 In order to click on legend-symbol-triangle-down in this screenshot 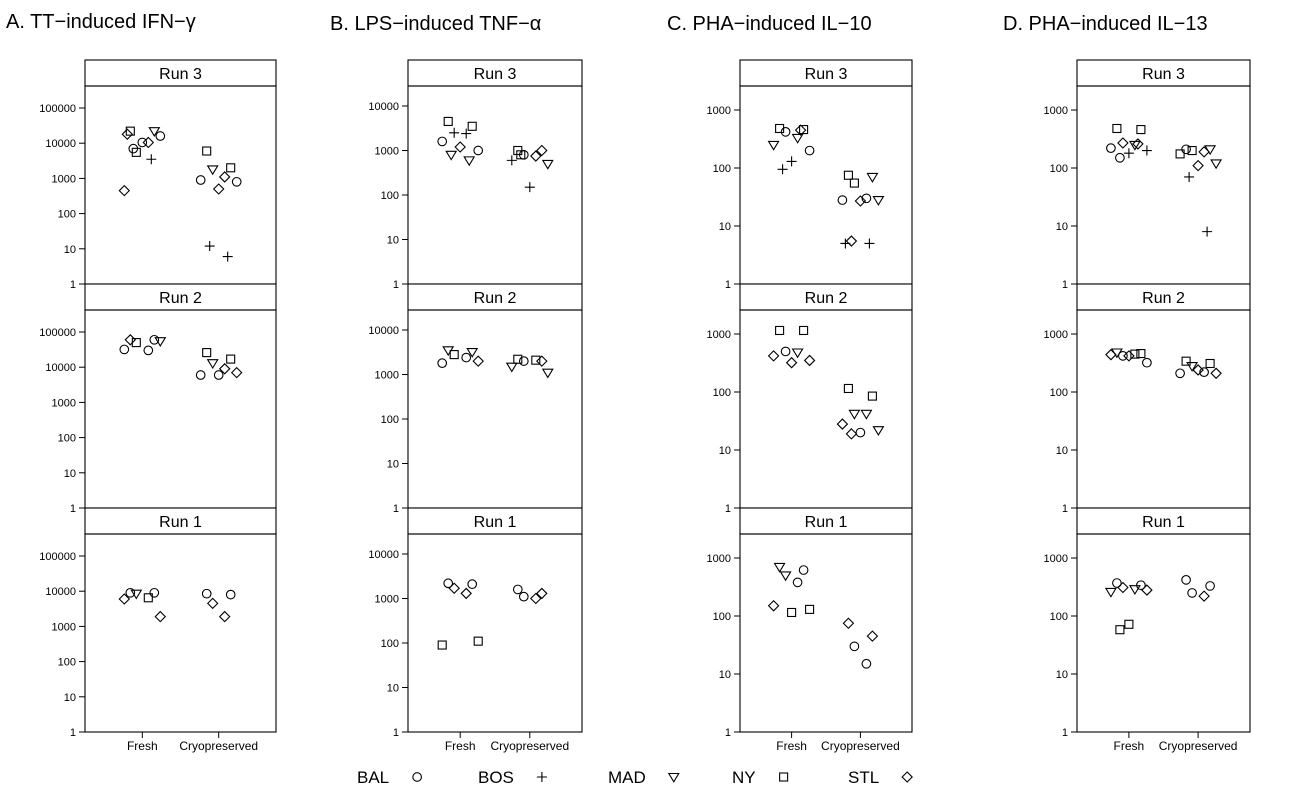, I will do `click(673, 777)`.